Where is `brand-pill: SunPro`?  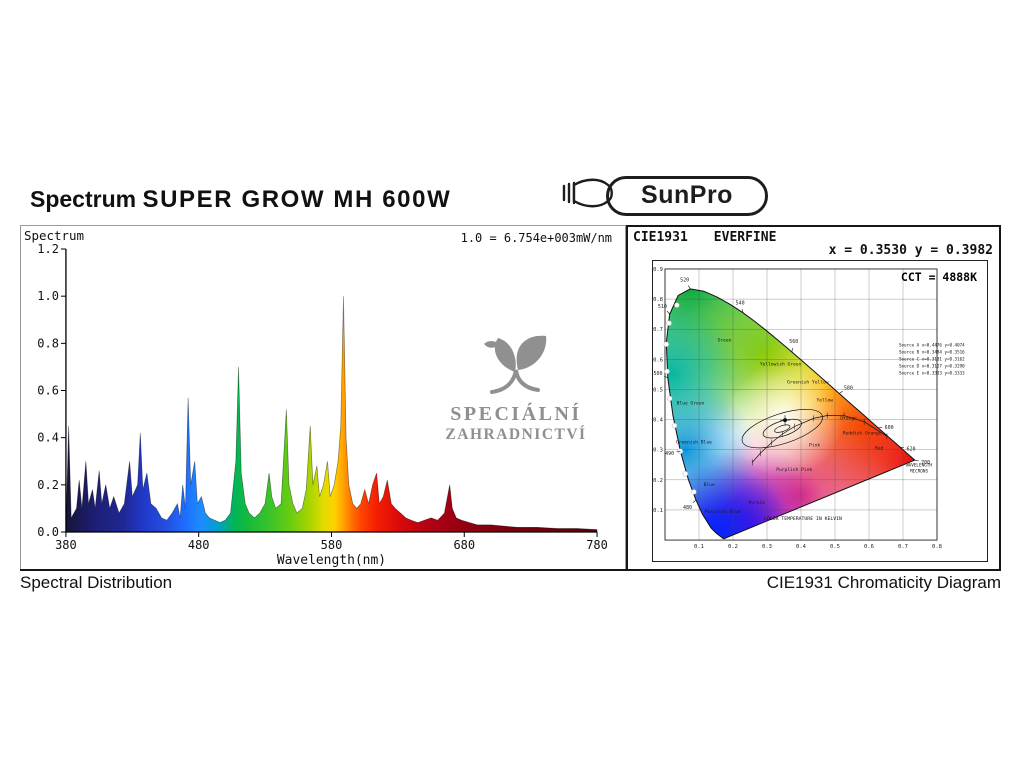 brand-pill: SunPro is located at coordinates (687, 195).